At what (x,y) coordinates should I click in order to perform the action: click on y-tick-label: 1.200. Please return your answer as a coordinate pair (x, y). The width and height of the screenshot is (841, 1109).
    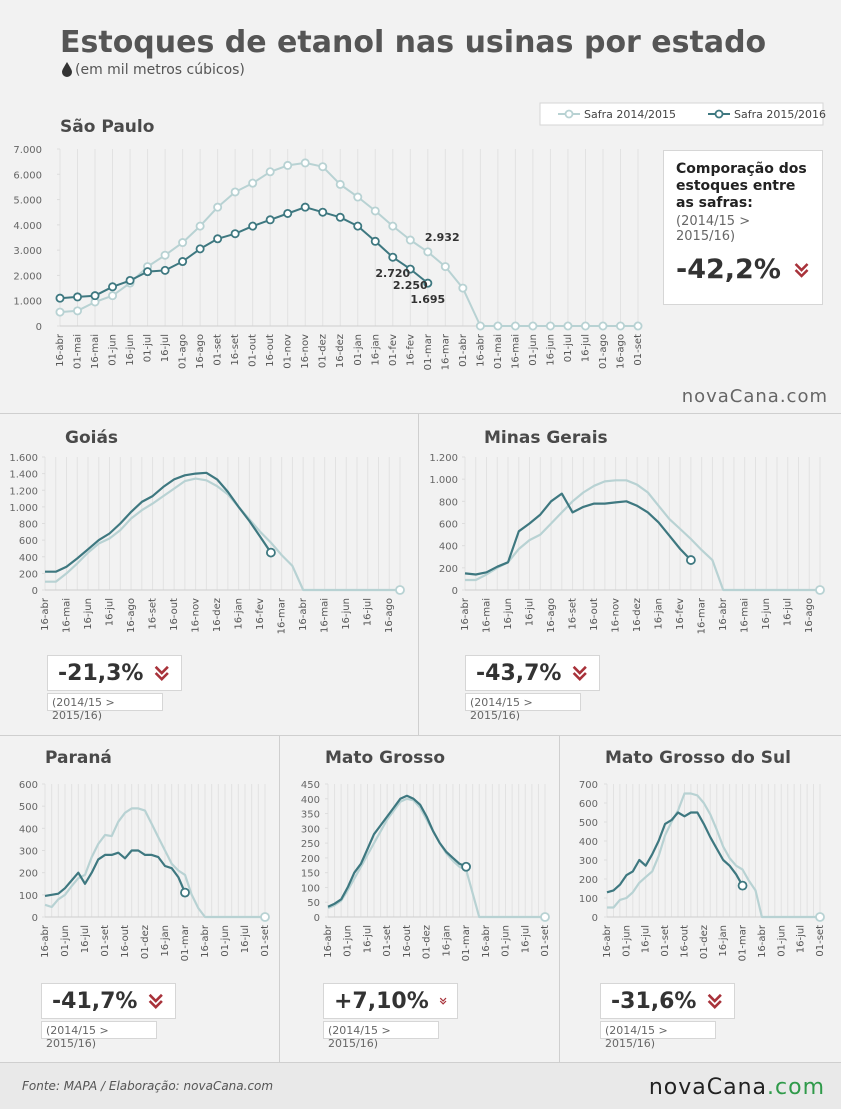
    Looking at the image, I should click on (443, 458).